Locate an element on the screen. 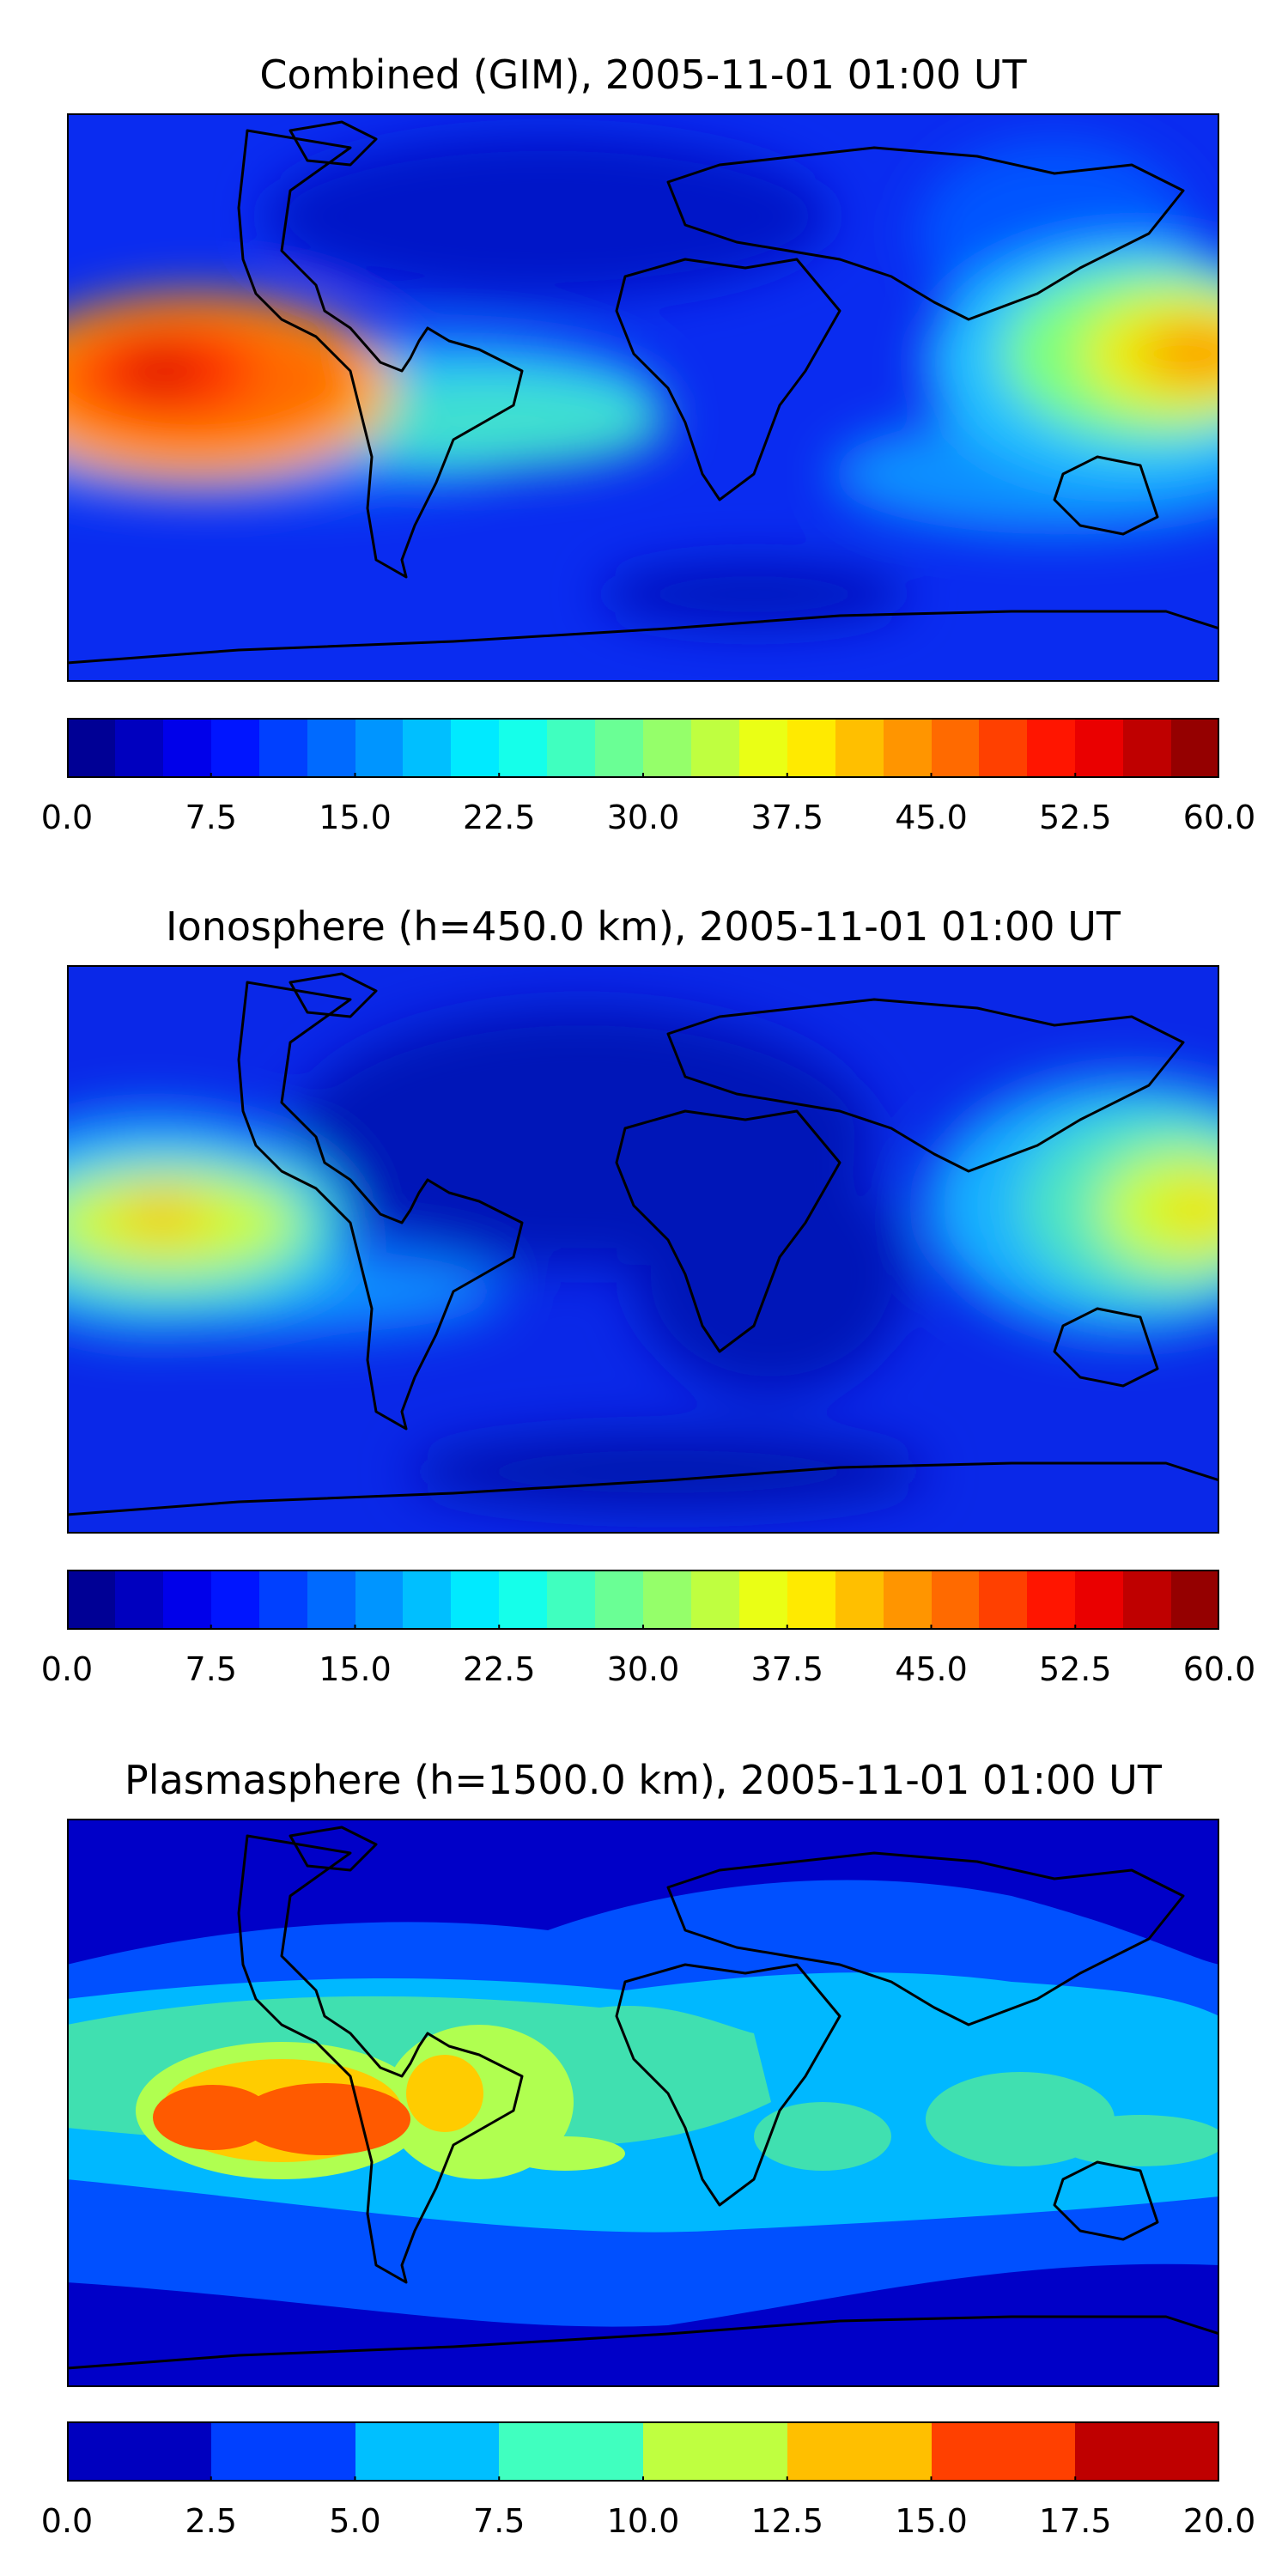 The height and width of the screenshot is (2576, 1288). colorbar-tick-label: 12.5 is located at coordinates (787, 2521).